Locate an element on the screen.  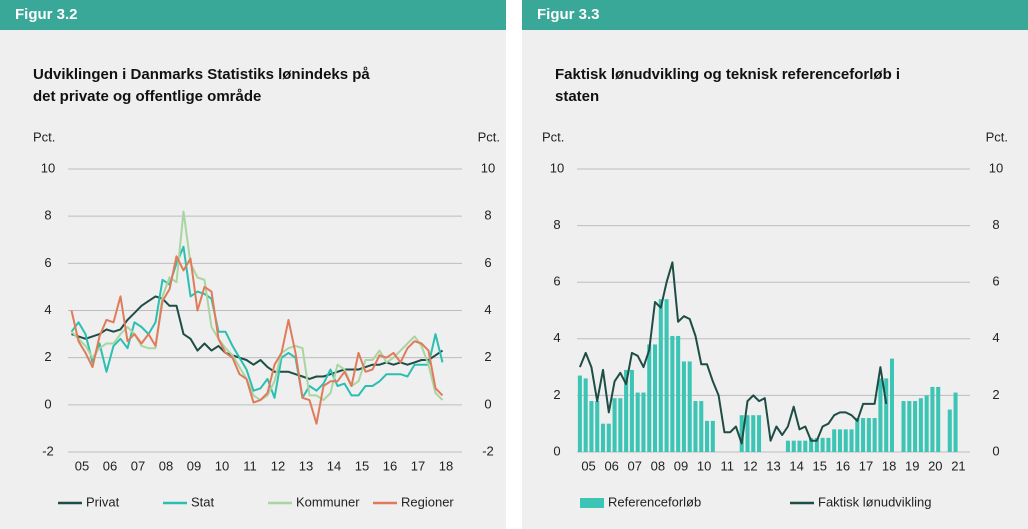
x-tick-label: 16 is located at coordinates (390, 465).